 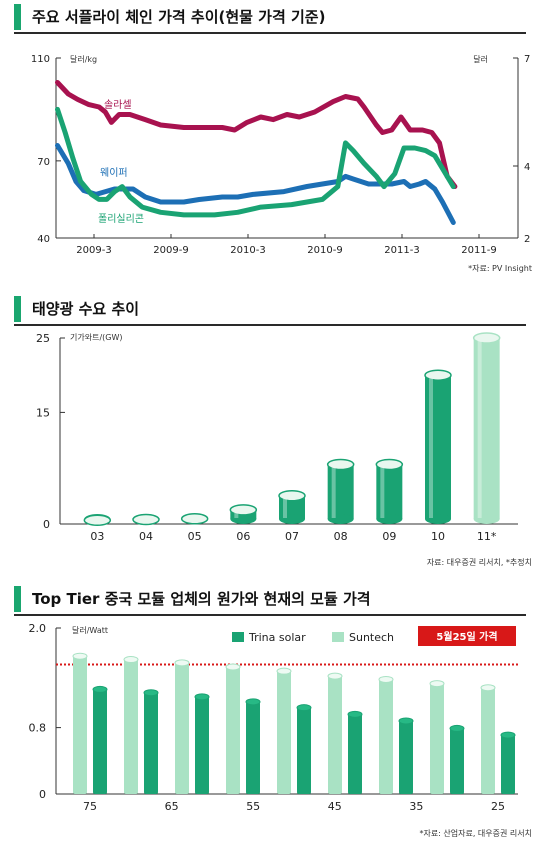 I want to click on x-tick-label: 2011-3, so click(x=401, y=250).